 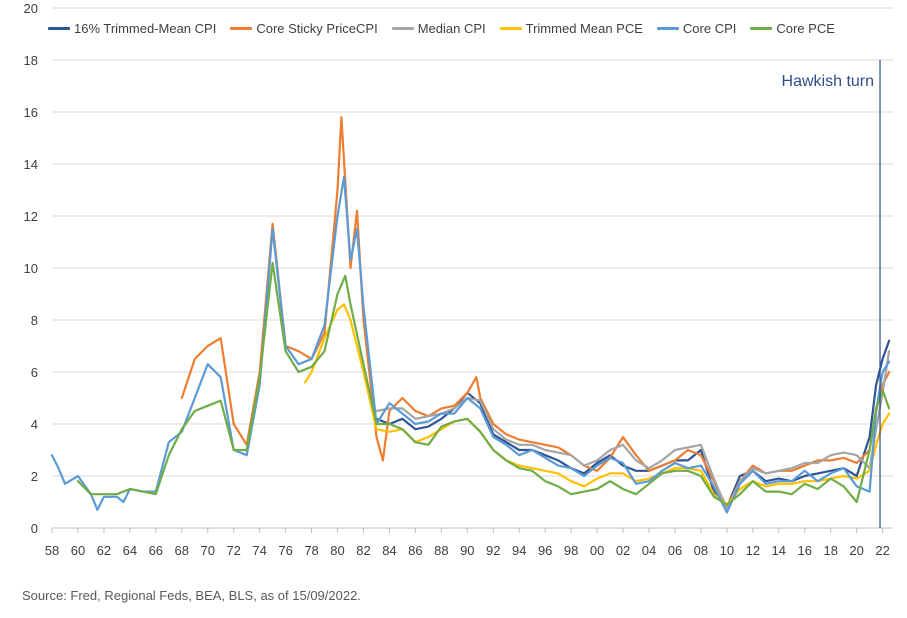 I want to click on y-tick-label: 20, so click(x=31, y=8).